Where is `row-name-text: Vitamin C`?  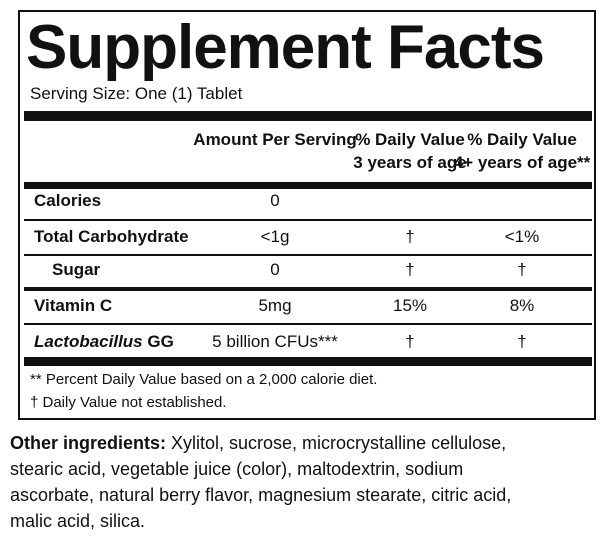 row-name-text: Vitamin C is located at coordinates (73, 305).